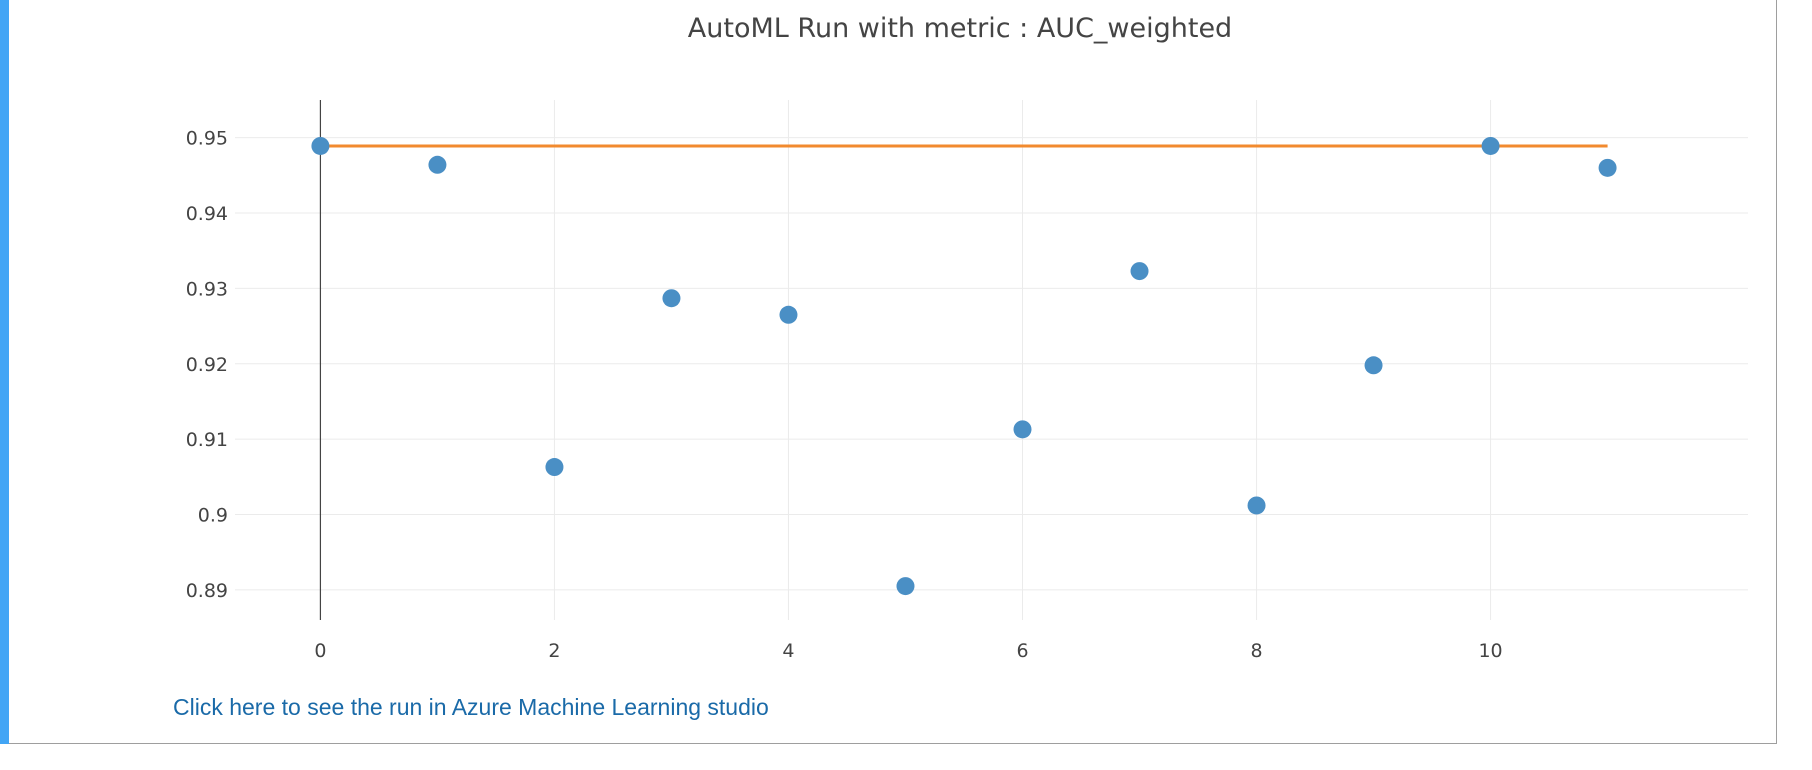 The height and width of the screenshot is (770, 1812). I want to click on y-tick-label: 0.89, so click(207, 591).